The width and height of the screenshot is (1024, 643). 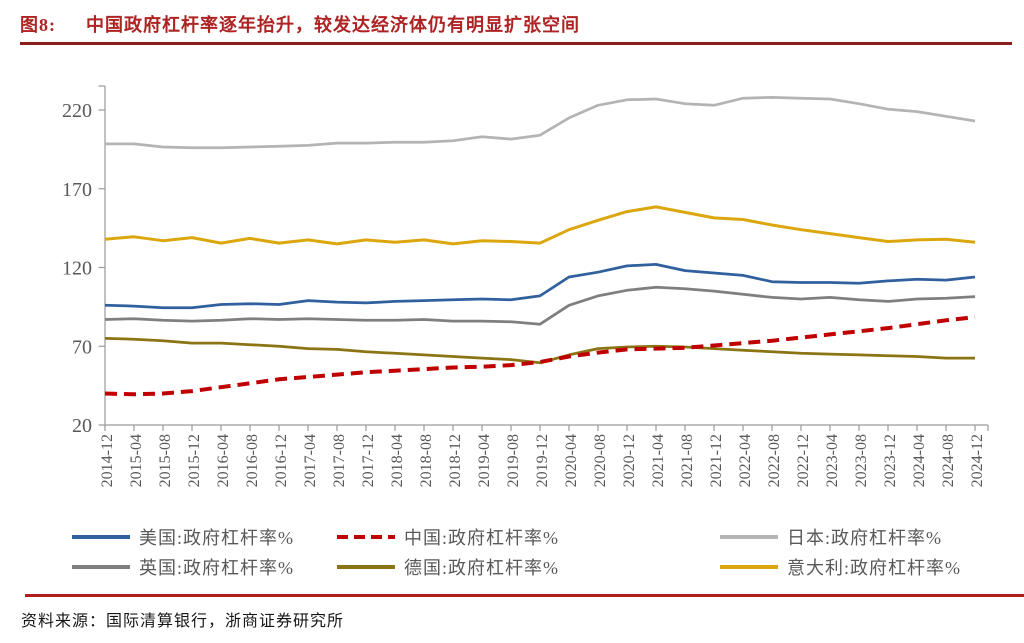 I want to click on x-tick-label: 2019-04, so click(x=484, y=460).